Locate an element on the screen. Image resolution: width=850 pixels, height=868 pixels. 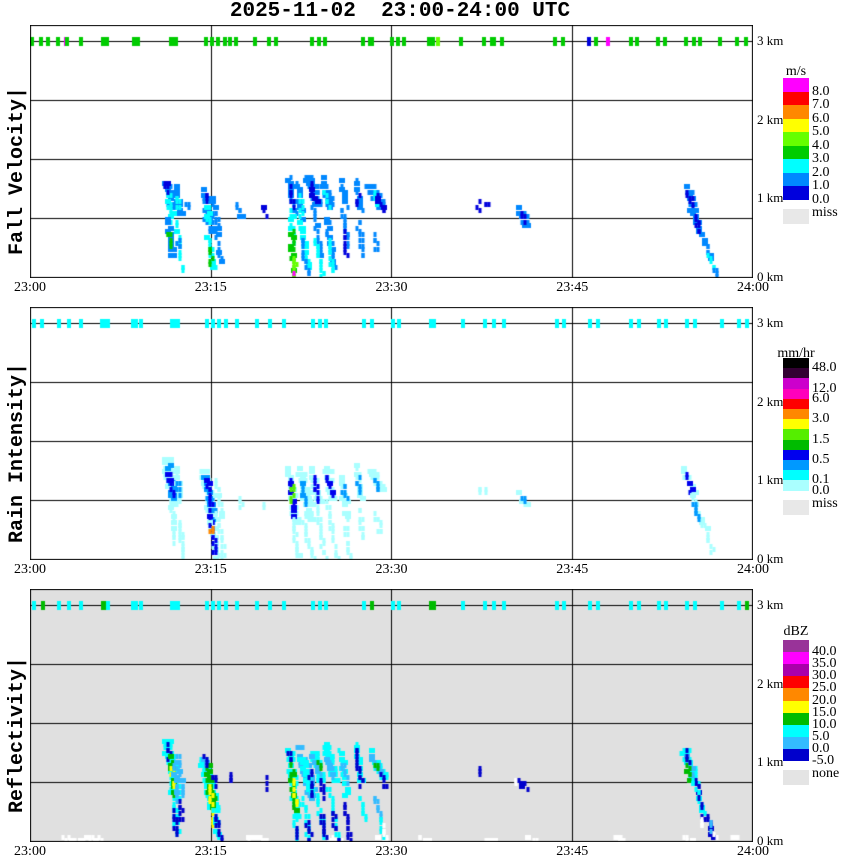
panel-axis-label-fall-velocity: Fall Velocity| is located at coordinates (17, 170).